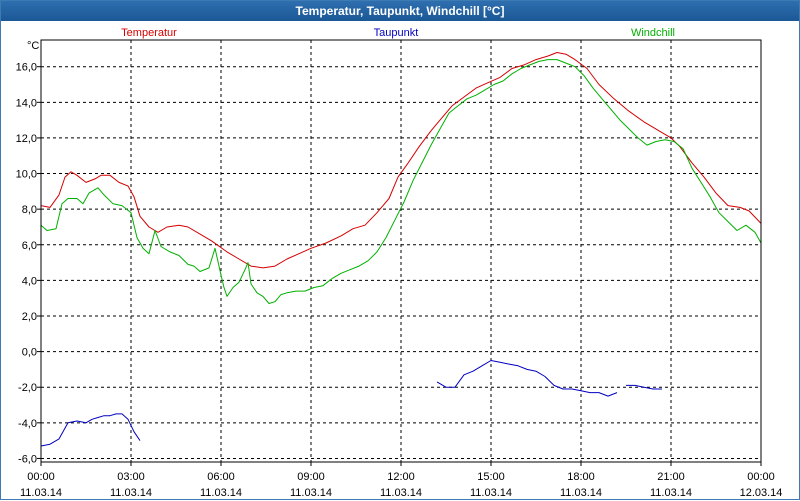 The height and width of the screenshot is (501, 800). What do you see at coordinates (27, 459) in the screenshot?
I see `y-tick-label: -6,0` at bounding box center [27, 459].